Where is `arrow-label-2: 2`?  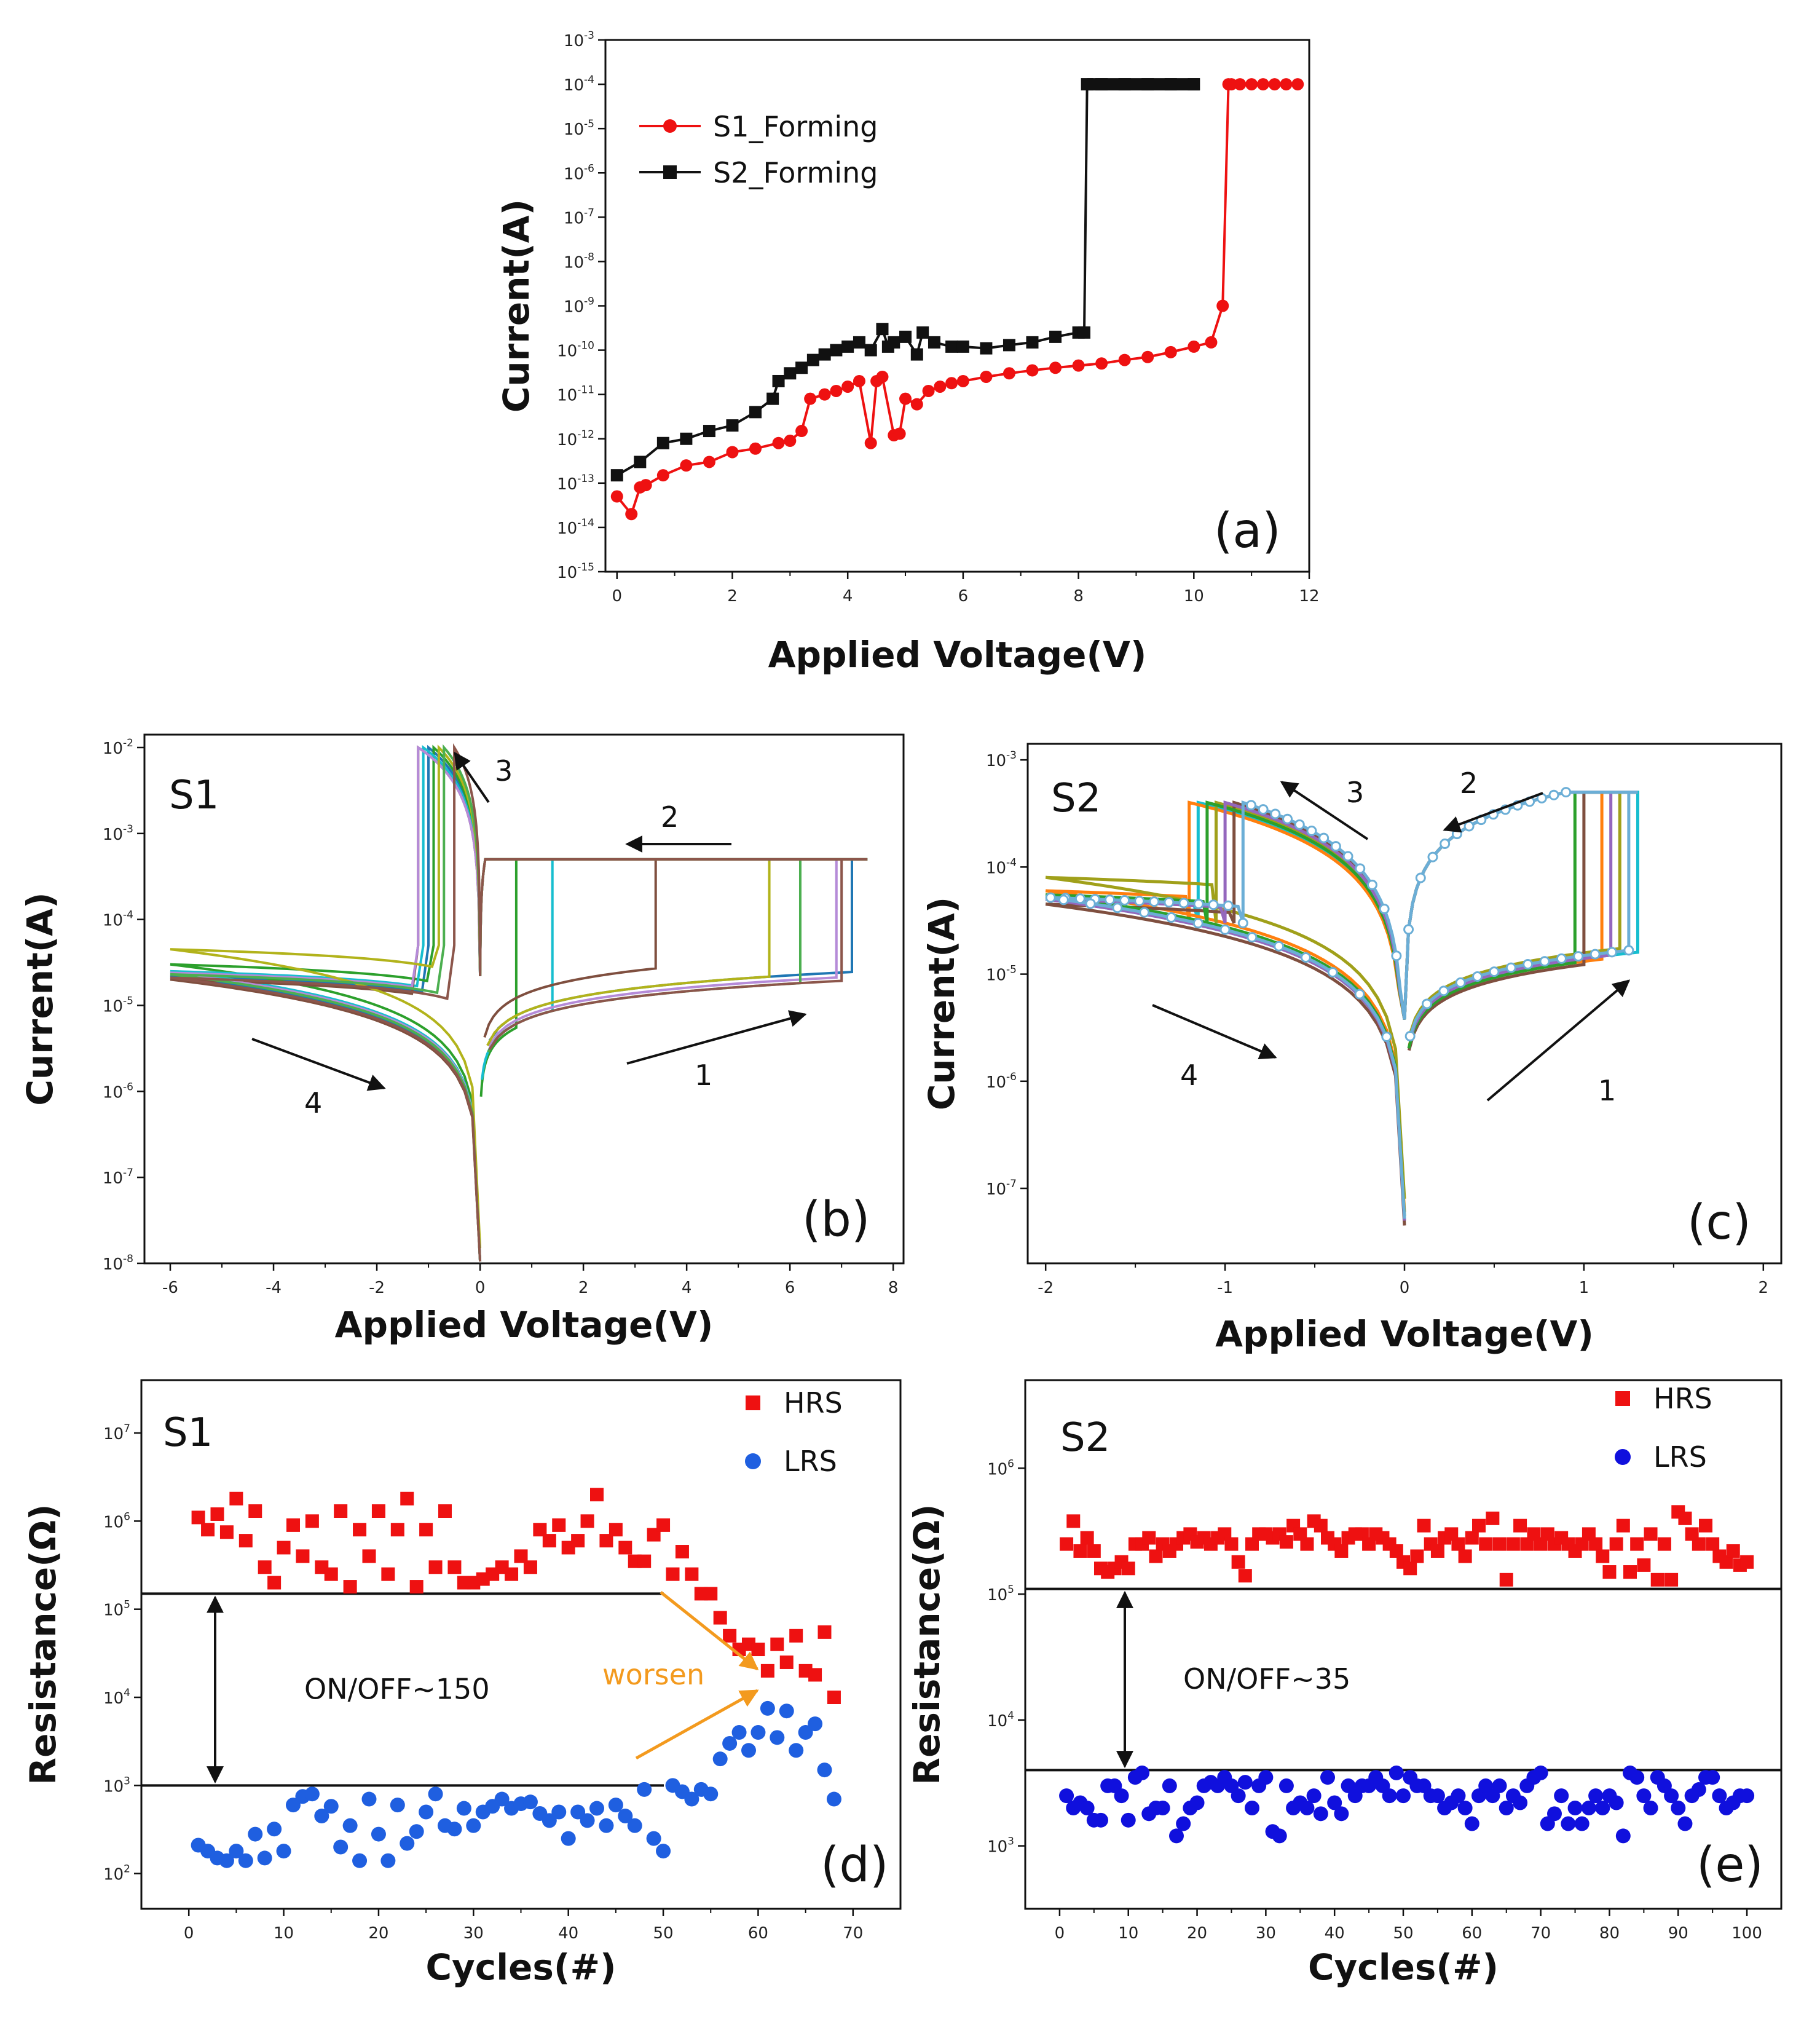 arrow-label-2: 2 is located at coordinates (670, 817).